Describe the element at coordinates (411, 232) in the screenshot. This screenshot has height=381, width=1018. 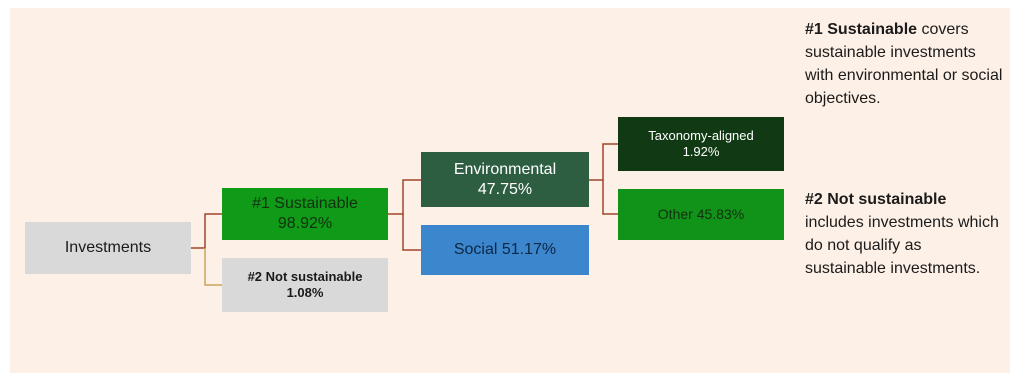
I see `connector-sustainable-social` at that location.